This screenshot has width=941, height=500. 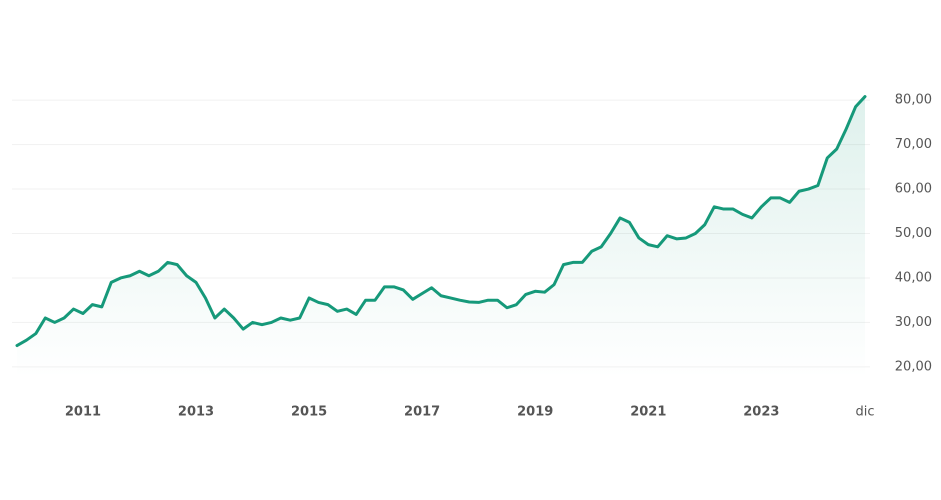 I want to click on x-tick-label: 2015, so click(x=309, y=412).